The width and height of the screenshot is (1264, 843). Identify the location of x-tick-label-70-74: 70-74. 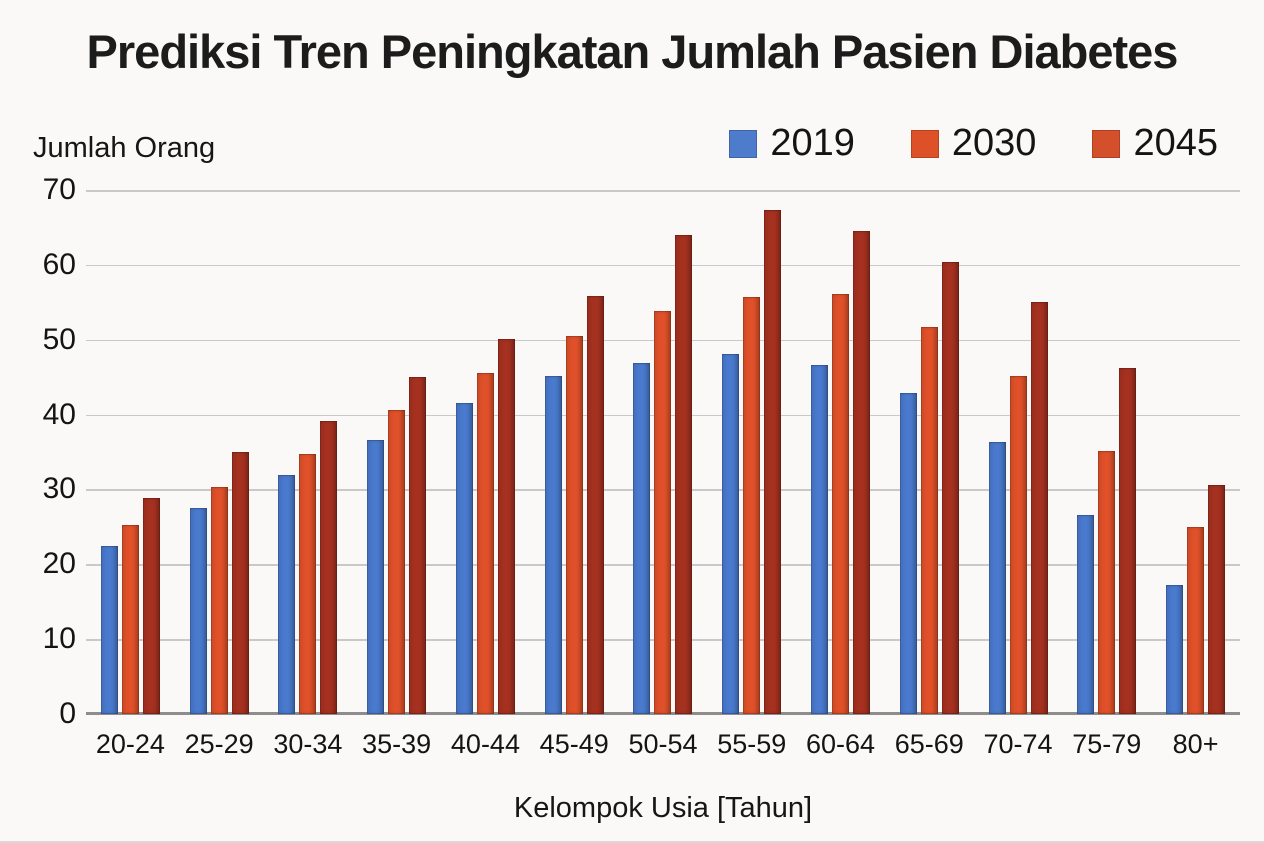
(1018, 744).